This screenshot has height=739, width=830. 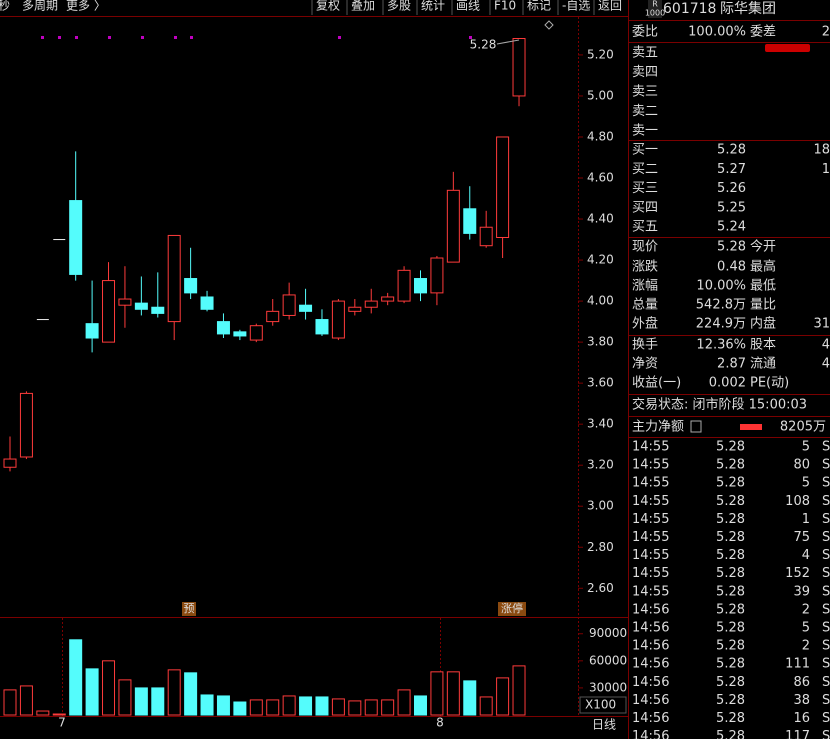 I want to click on quote-cell: 31, so click(x=821, y=324).